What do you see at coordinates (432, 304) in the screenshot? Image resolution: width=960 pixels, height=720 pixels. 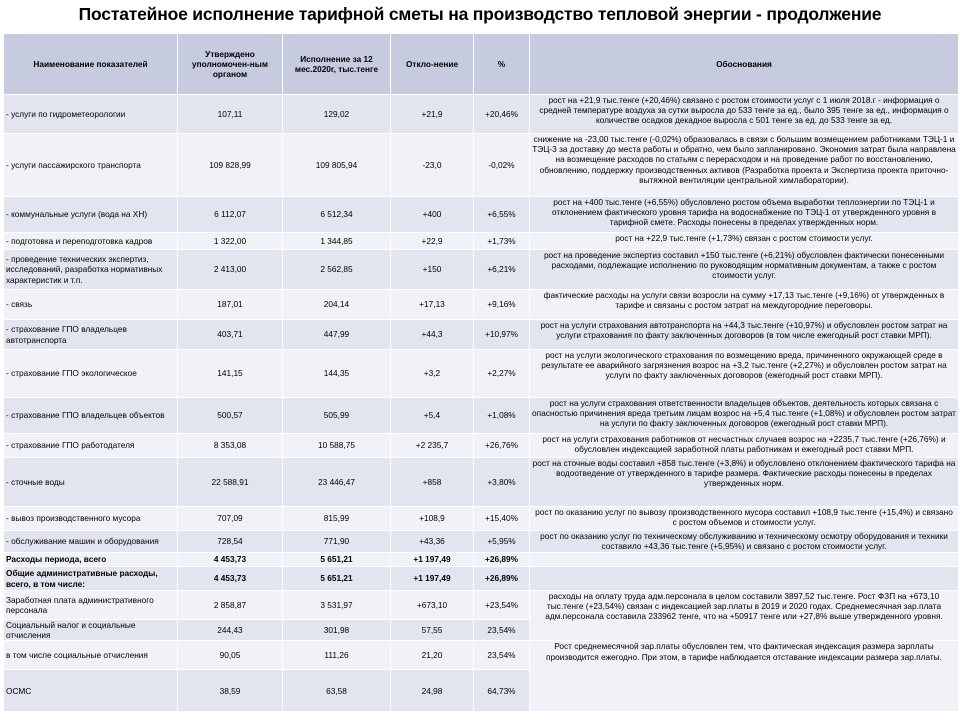 I see `row-deviation-cell: +17,13` at bounding box center [432, 304].